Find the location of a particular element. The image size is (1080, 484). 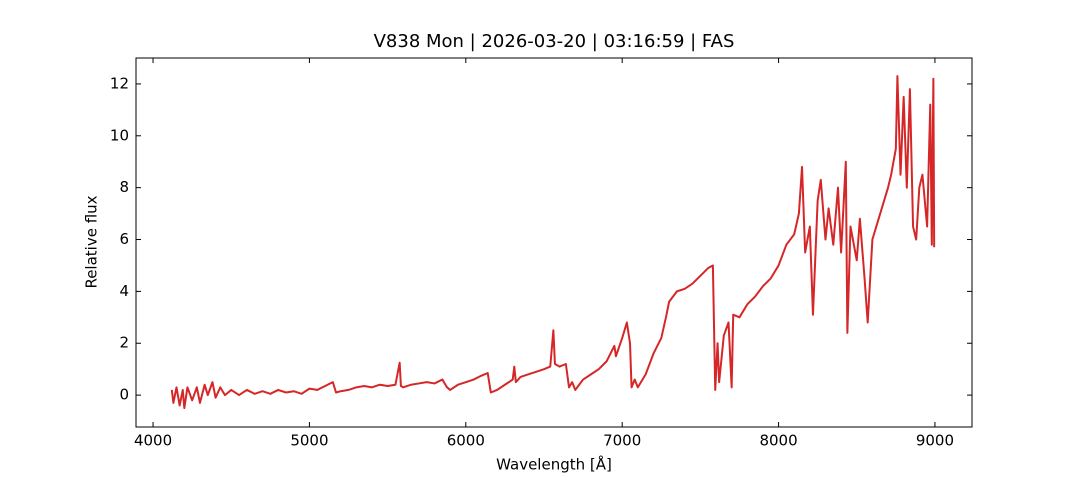

y-tick-label: 10 is located at coordinates (119, 135).